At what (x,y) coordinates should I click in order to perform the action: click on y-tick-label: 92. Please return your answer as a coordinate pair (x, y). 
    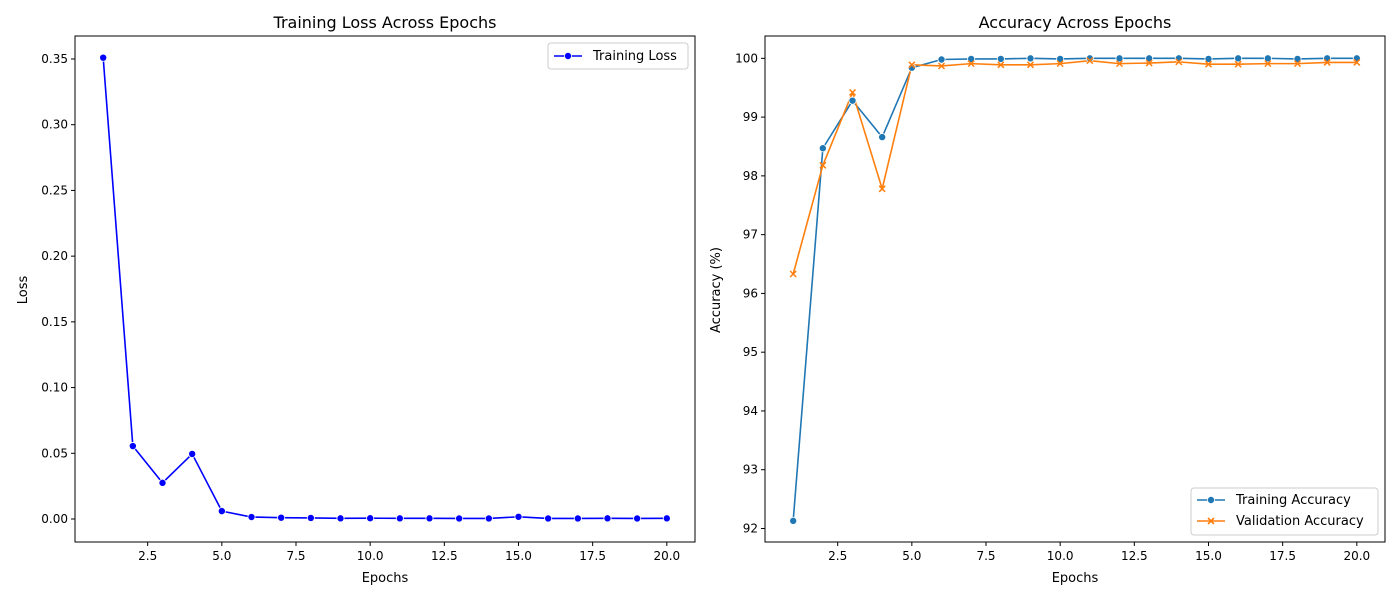
    Looking at the image, I should click on (750, 528).